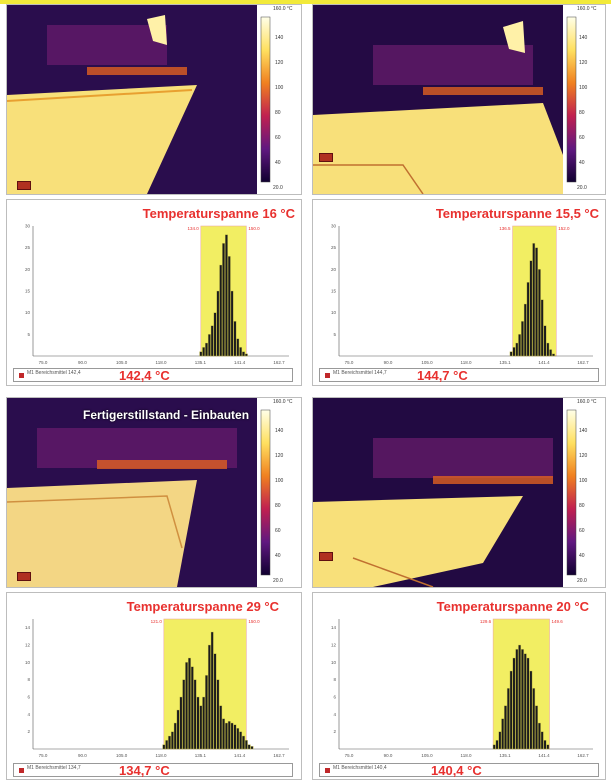 The width and height of the screenshot is (611, 784). What do you see at coordinates (583, 456) in the screenshot?
I see `colorbar-tick-4: 120` at bounding box center [583, 456].